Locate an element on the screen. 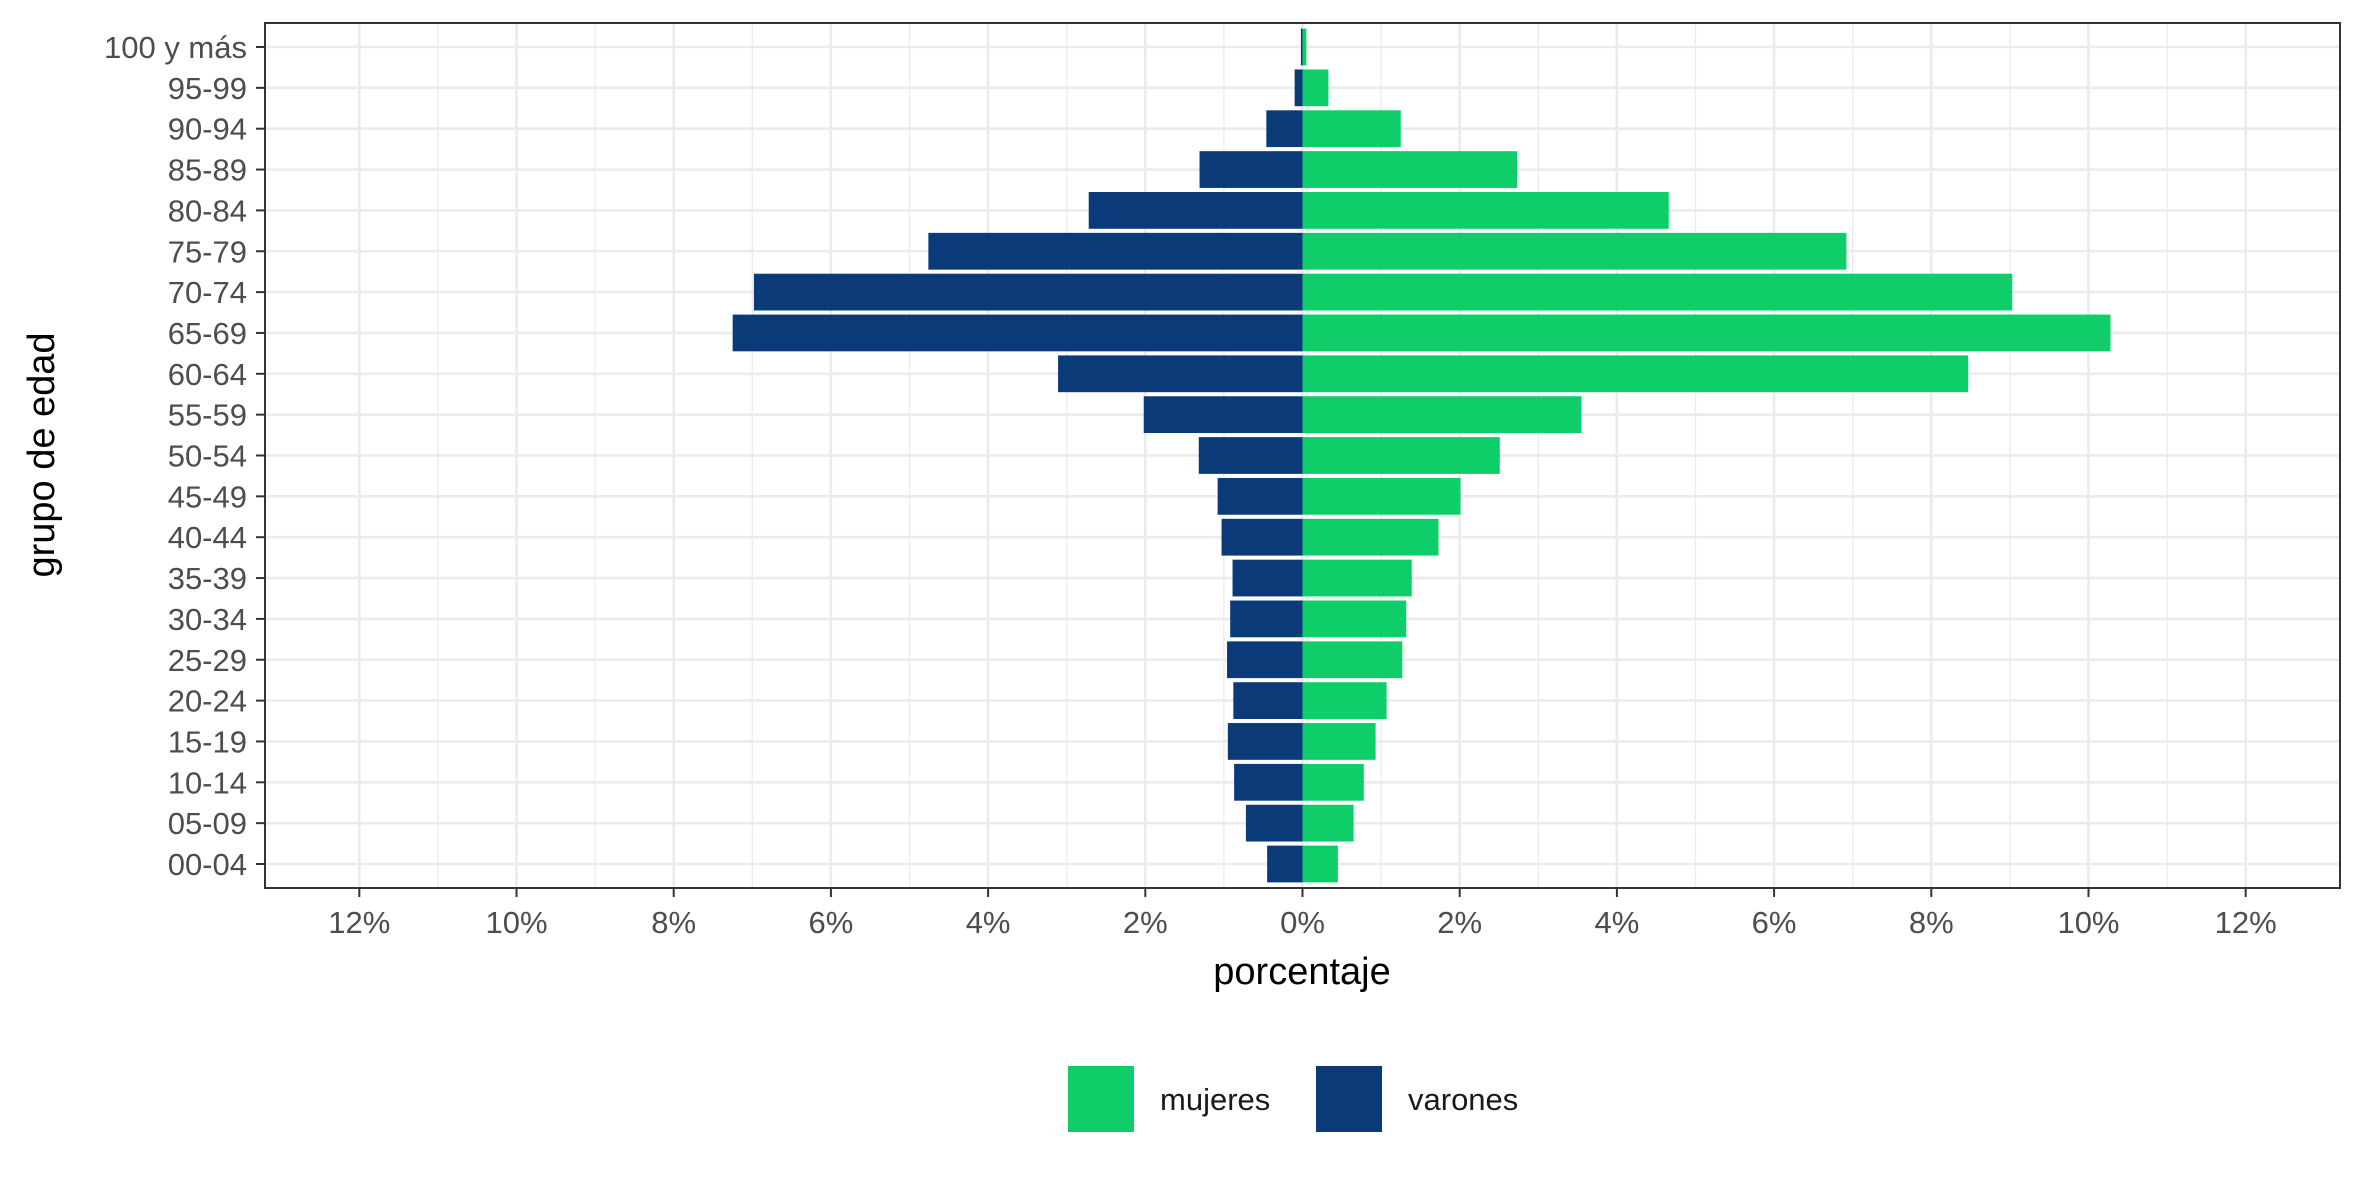 This screenshot has width=2362, height=1181. y-tick-label-50-54: 50-54 is located at coordinates (207, 456).